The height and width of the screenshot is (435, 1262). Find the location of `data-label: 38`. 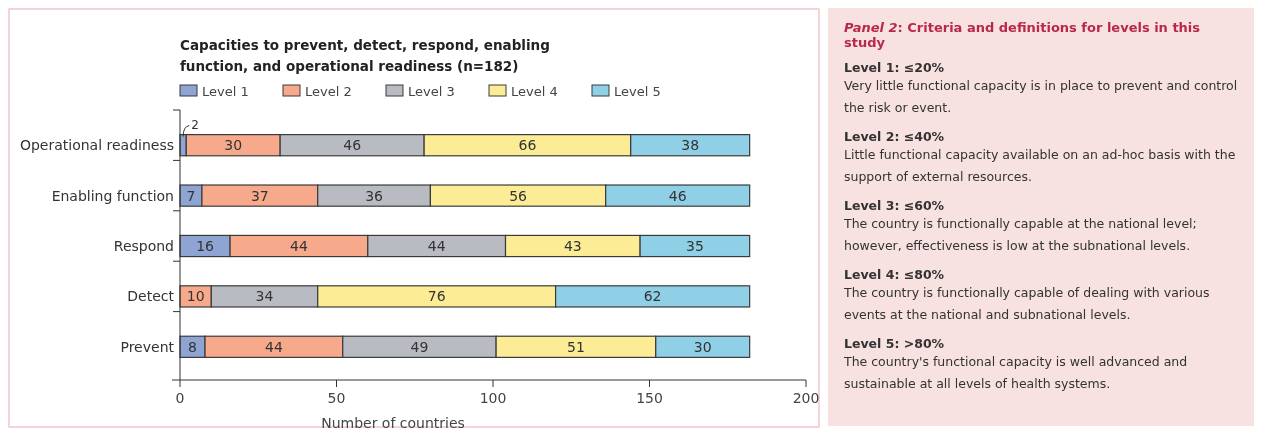

data-label: 38 is located at coordinates (690, 145).